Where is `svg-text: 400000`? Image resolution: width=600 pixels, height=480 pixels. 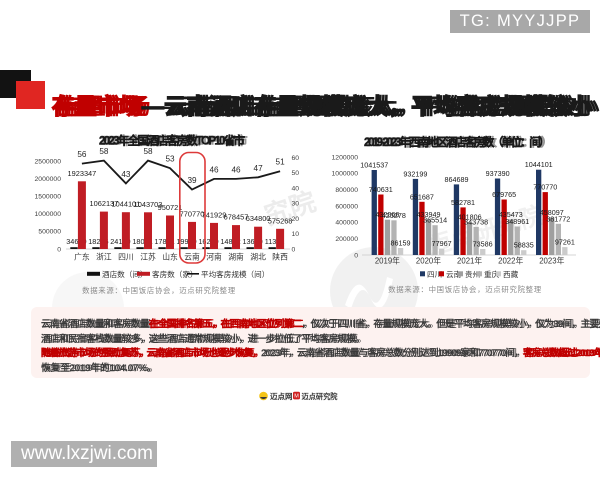 svg-text: 400000 is located at coordinates (346, 223).